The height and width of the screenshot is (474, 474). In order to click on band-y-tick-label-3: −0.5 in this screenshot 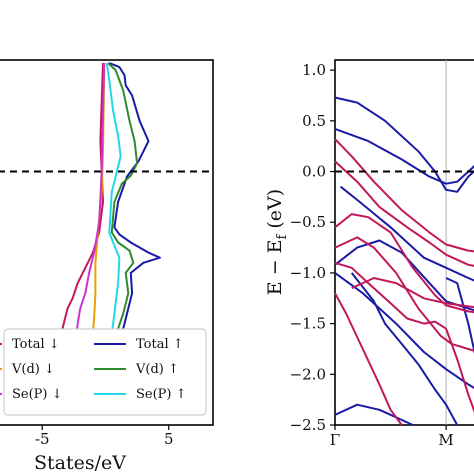, I will do `click(308, 222)`.